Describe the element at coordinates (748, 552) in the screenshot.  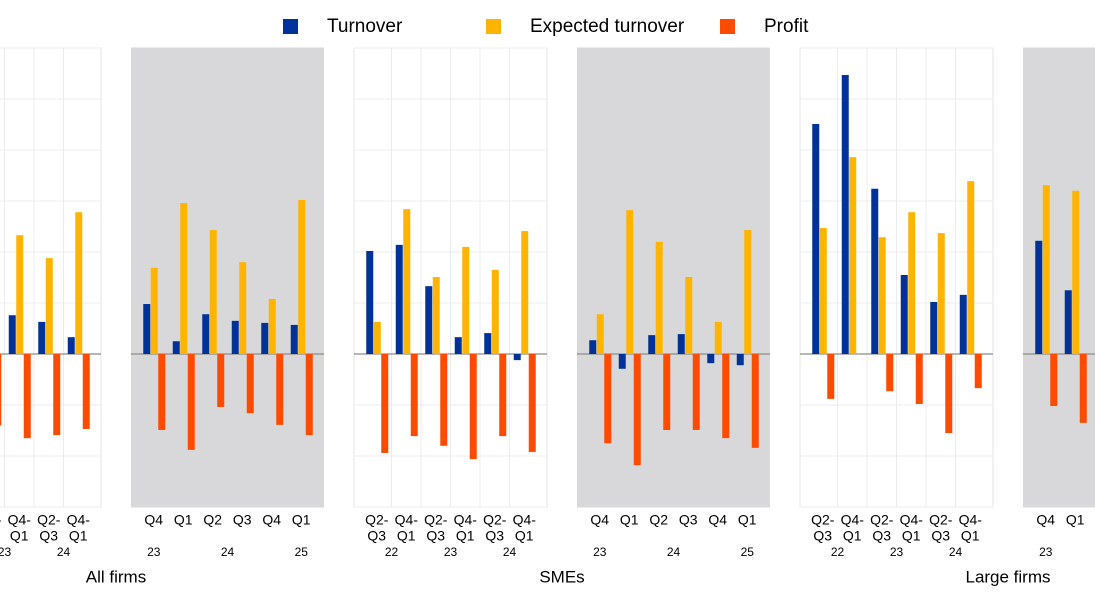
I see `period-label: 25` at that location.